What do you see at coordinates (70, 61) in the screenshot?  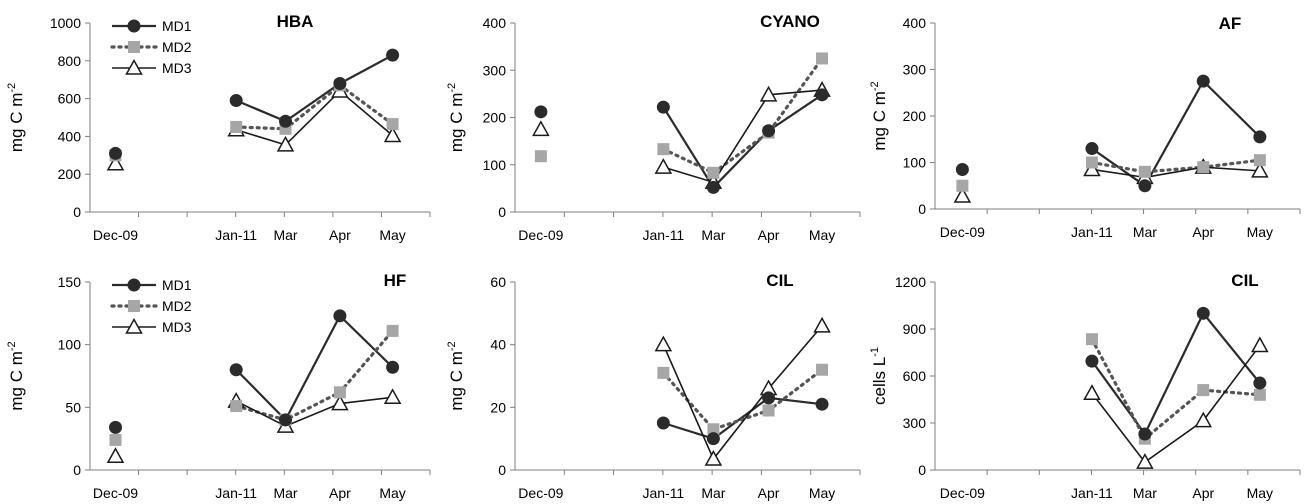 I see `y-tick-label: 800` at bounding box center [70, 61].